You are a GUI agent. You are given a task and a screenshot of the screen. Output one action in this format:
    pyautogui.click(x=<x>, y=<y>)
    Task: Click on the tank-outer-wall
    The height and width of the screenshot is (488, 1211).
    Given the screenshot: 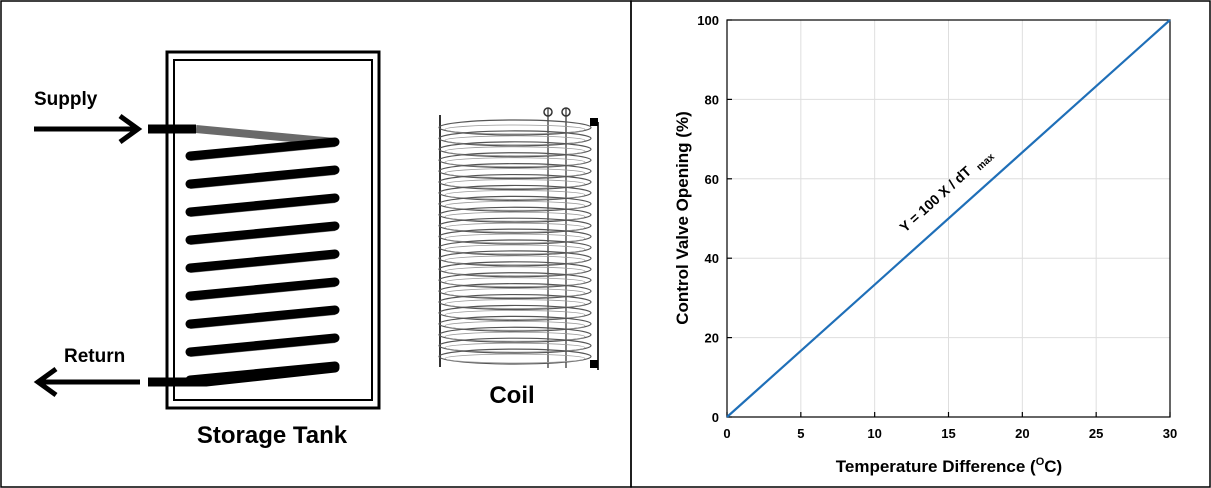 What is the action you would take?
    pyautogui.click(x=273, y=230)
    